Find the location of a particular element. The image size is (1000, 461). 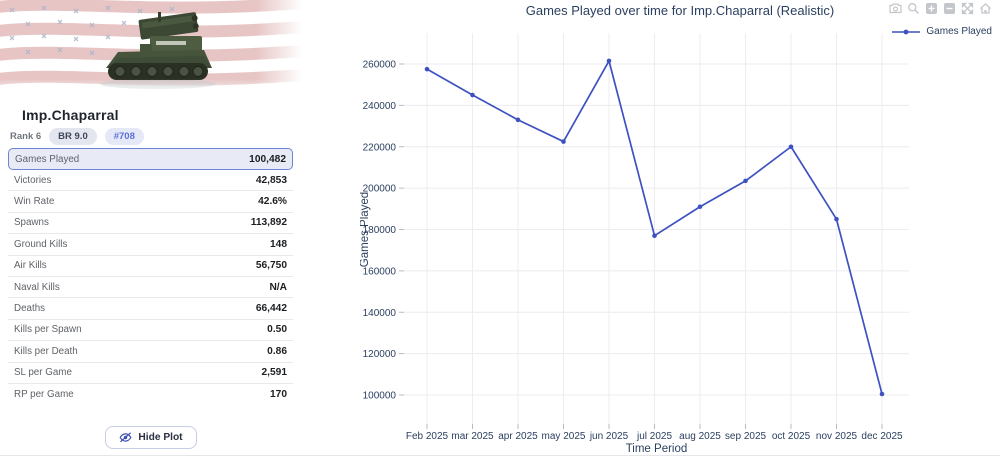

zoom-icon is located at coordinates (913, 8).